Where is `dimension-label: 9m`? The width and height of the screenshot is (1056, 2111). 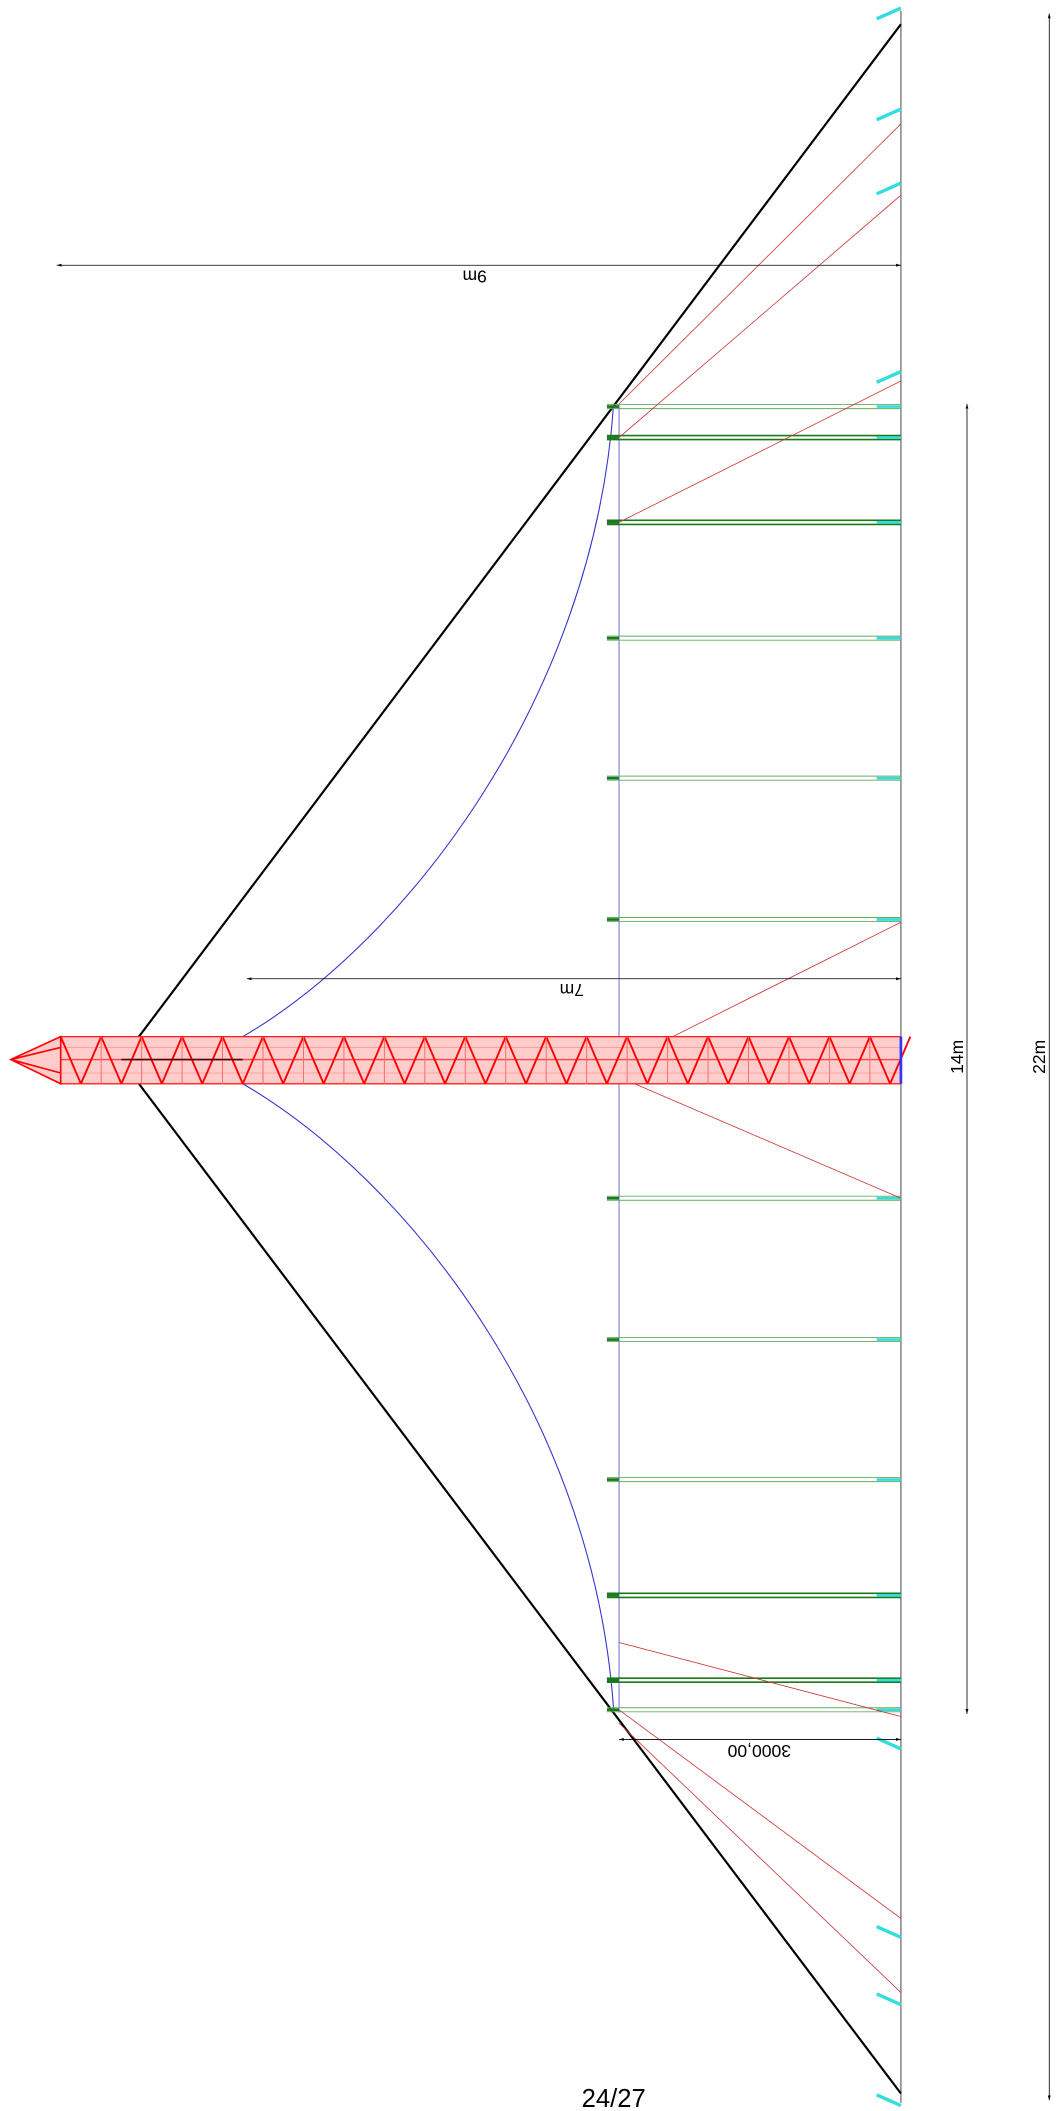
dimension-label: 9m is located at coordinates (475, 277).